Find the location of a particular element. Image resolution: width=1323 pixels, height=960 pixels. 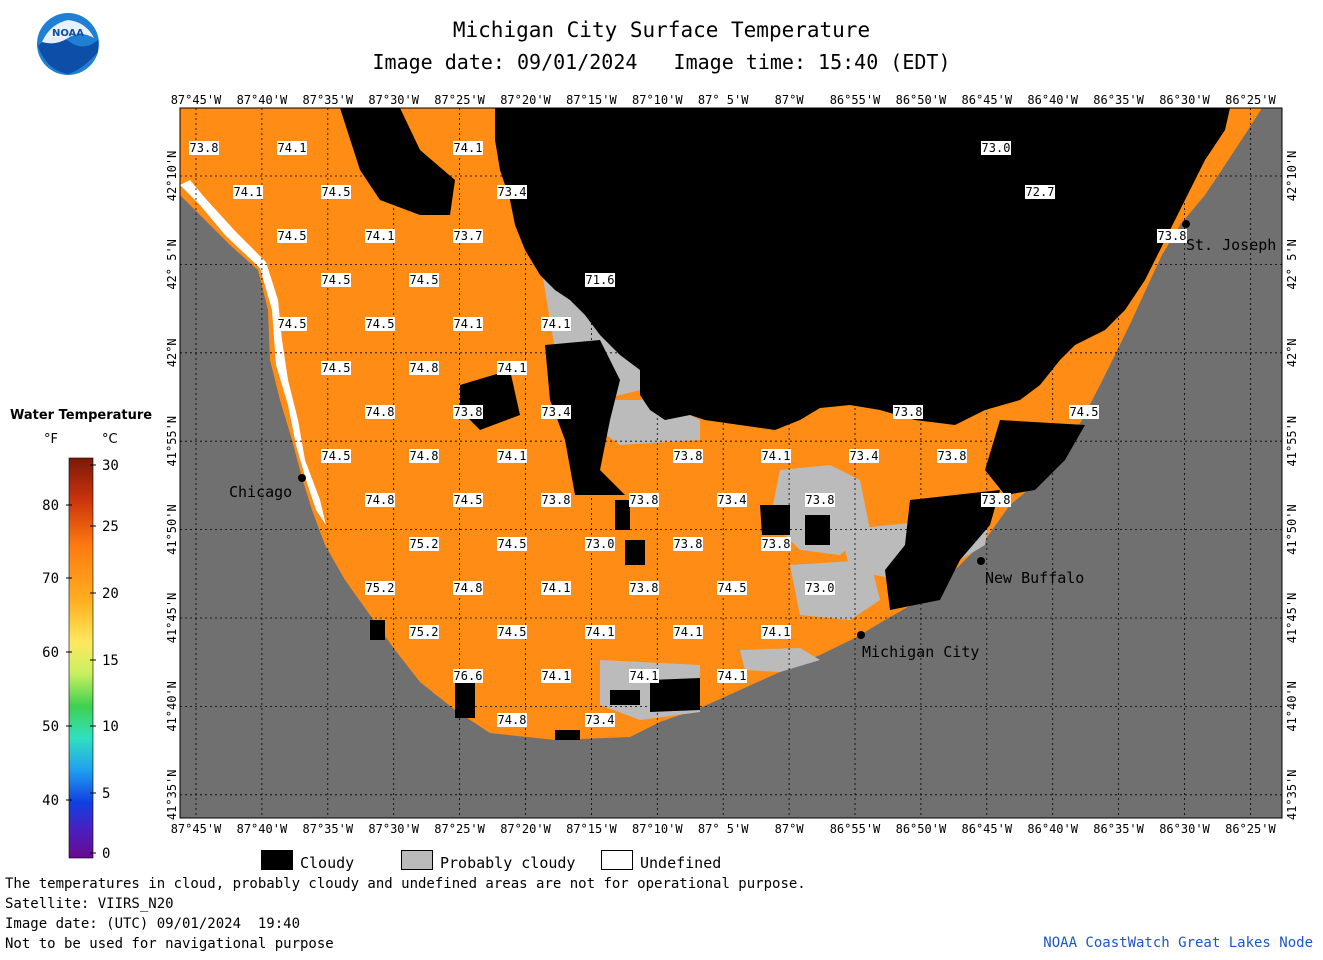

lon-tick-top: 86°50'W is located at coordinates (921, 100).